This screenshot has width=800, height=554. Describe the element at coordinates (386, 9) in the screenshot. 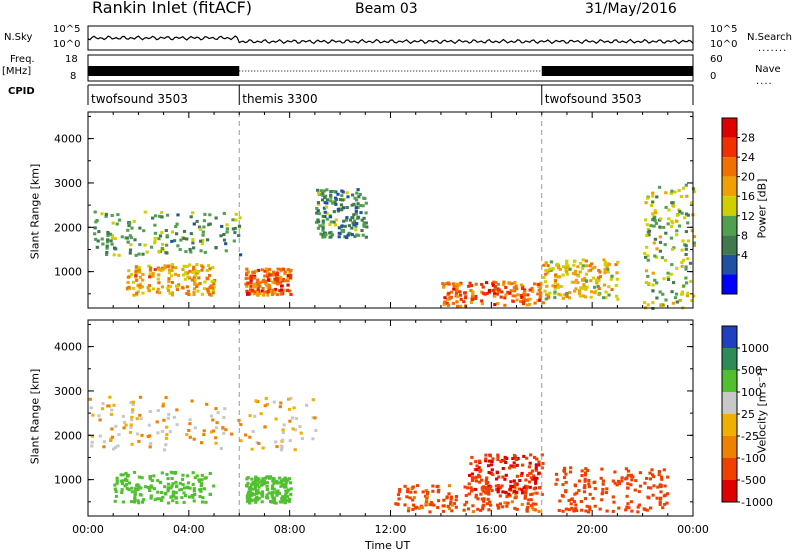

I see `beam-title: Beam 03` at that location.